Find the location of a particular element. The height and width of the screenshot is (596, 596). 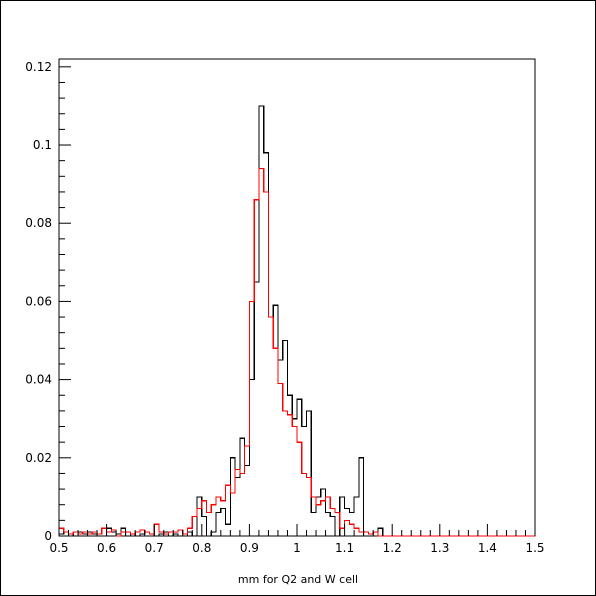

x-tick-label: 1 is located at coordinates (297, 548).